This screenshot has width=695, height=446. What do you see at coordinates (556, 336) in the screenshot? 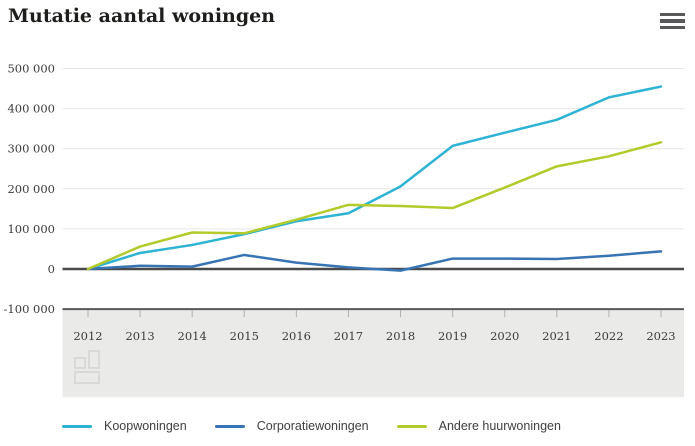
I see `x-tick-label: 2021` at bounding box center [556, 336].